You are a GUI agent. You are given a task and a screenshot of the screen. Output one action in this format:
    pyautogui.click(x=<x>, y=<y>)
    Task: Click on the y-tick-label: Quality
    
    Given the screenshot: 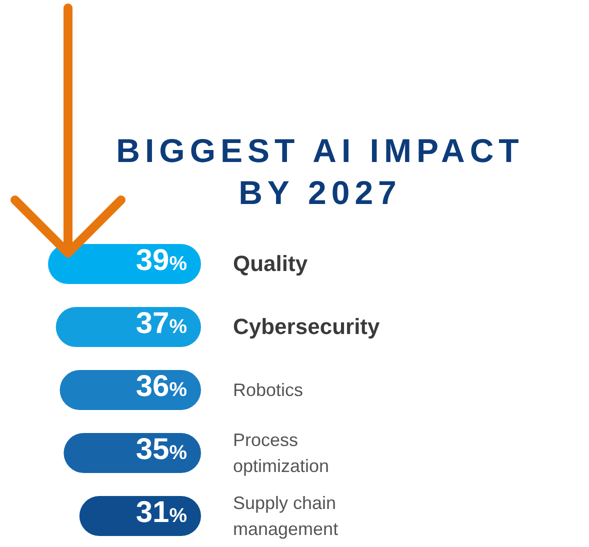 What is the action you would take?
    pyautogui.click(x=270, y=263)
    